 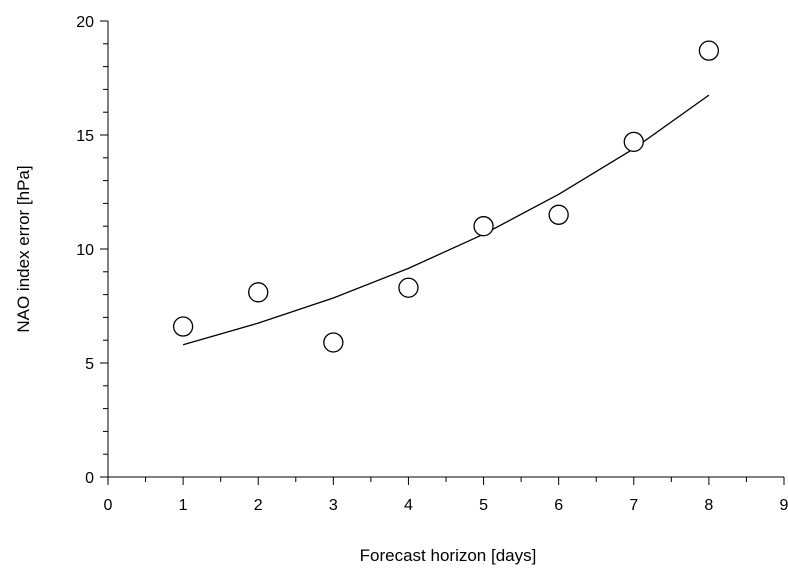 What do you see at coordinates (483, 505) in the screenshot?
I see `x-tick-label: 5` at bounding box center [483, 505].